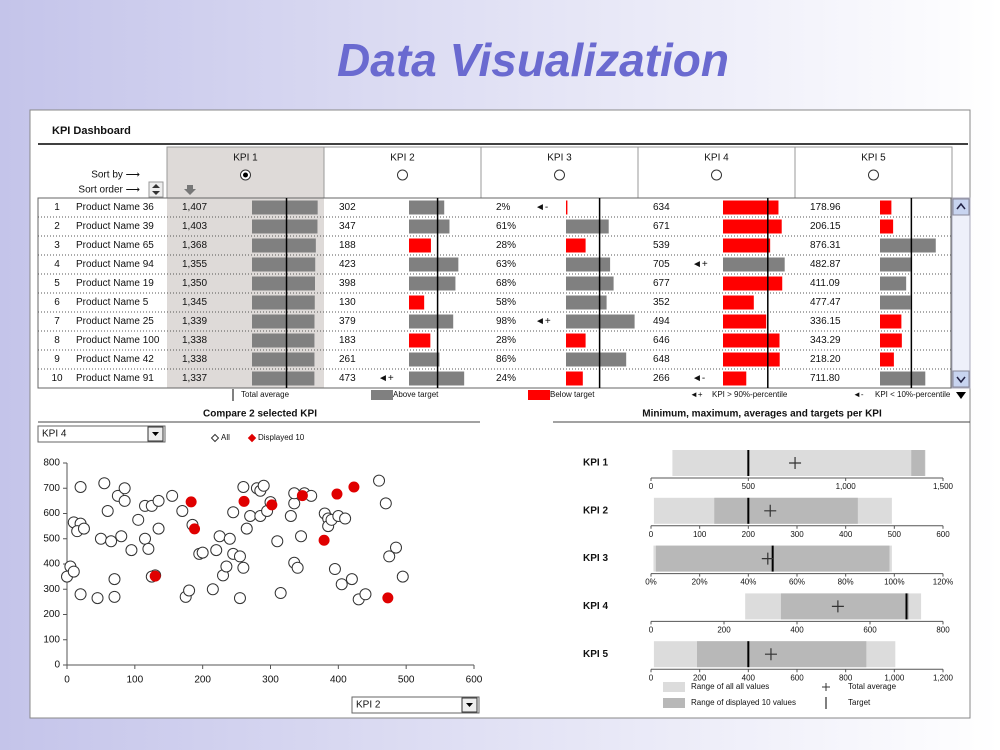 The height and width of the screenshot is (750, 1000). I want to click on rank: 8, so click(57, 340).